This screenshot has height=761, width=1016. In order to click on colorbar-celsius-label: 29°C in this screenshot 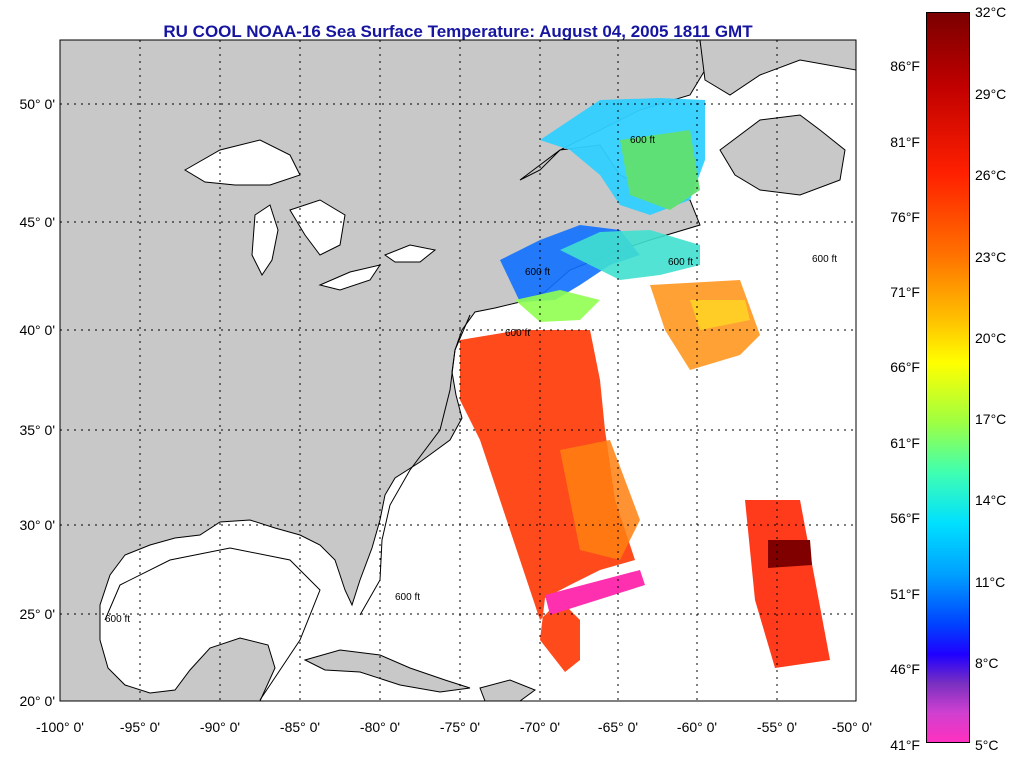, I will do `click(991, 94)`.